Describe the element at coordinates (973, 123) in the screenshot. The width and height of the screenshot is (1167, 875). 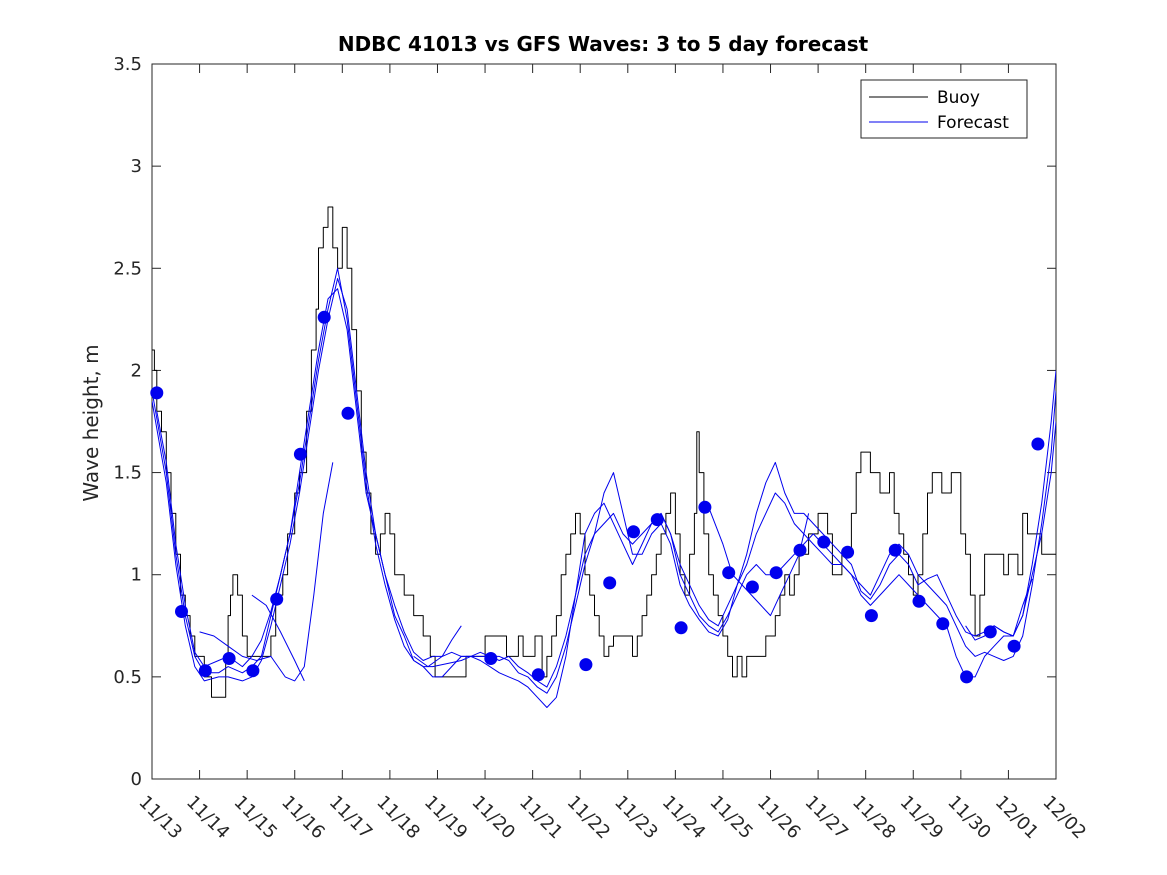
I see `legend-forecast-label: Forecast` at that location.